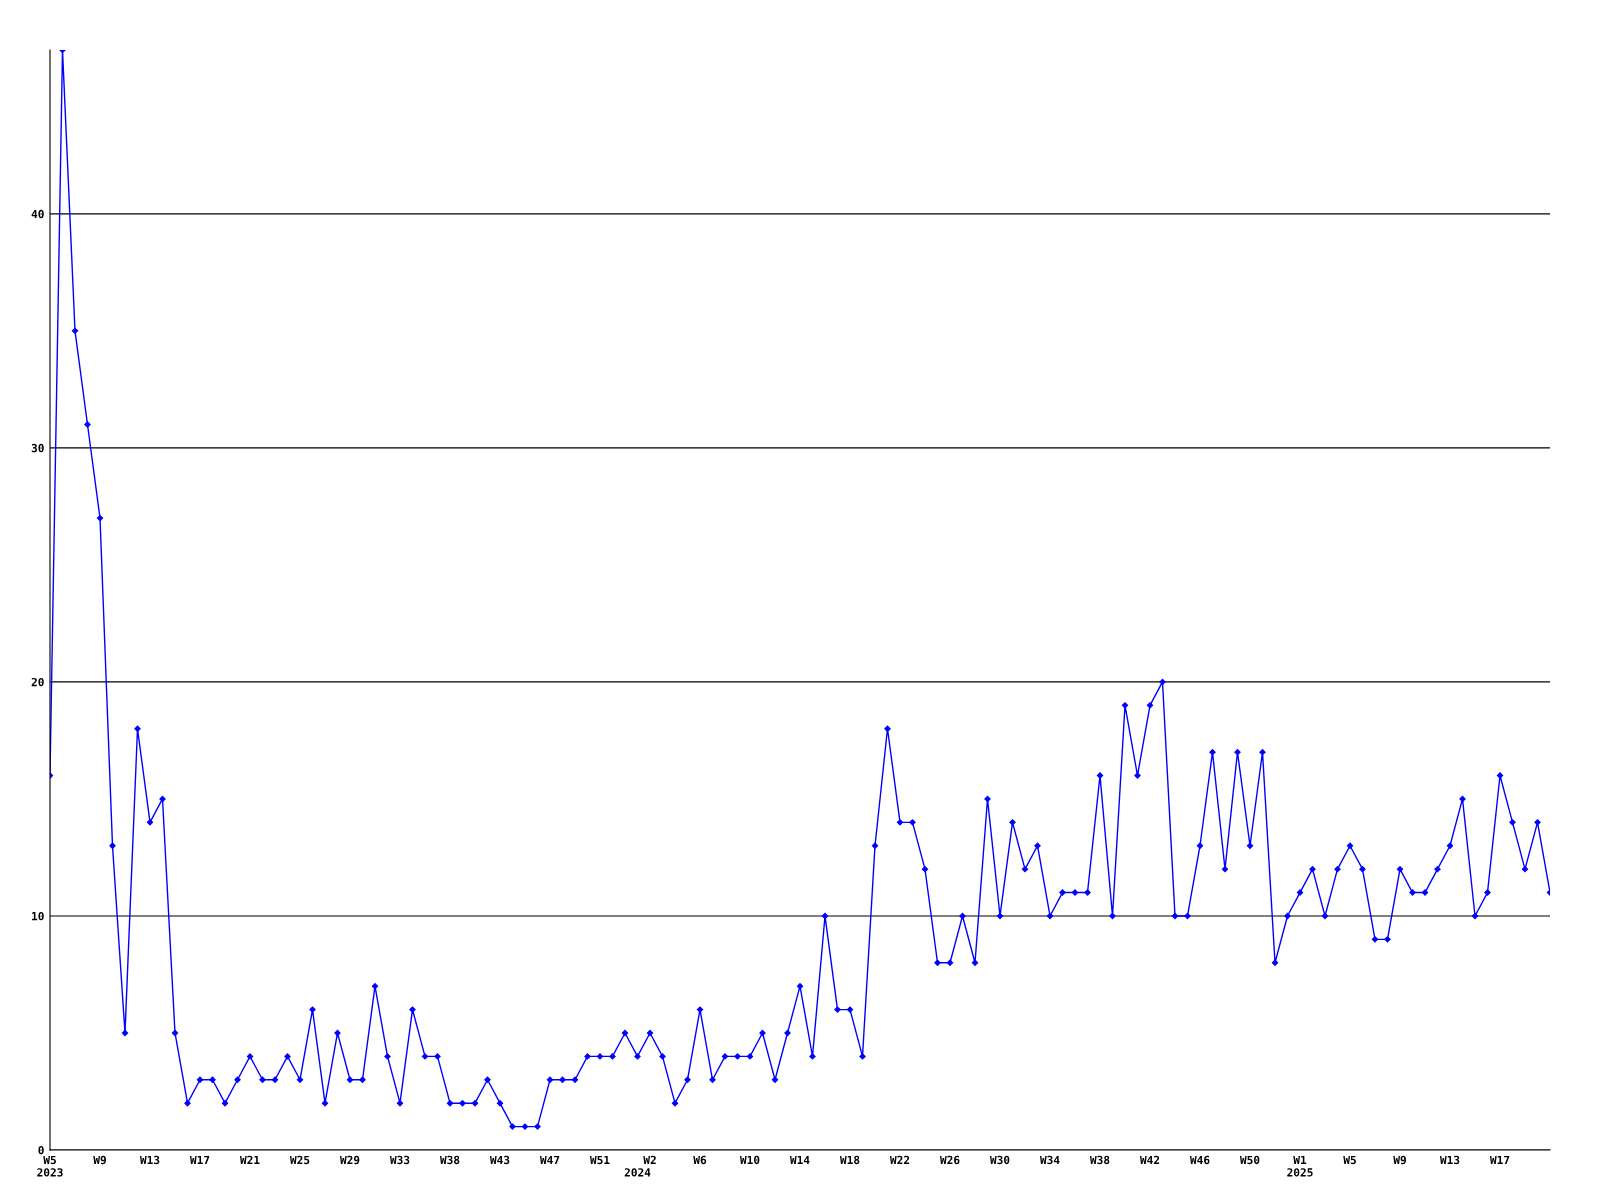  I want to click on x-tick-label: W10, so click(749, 1160).